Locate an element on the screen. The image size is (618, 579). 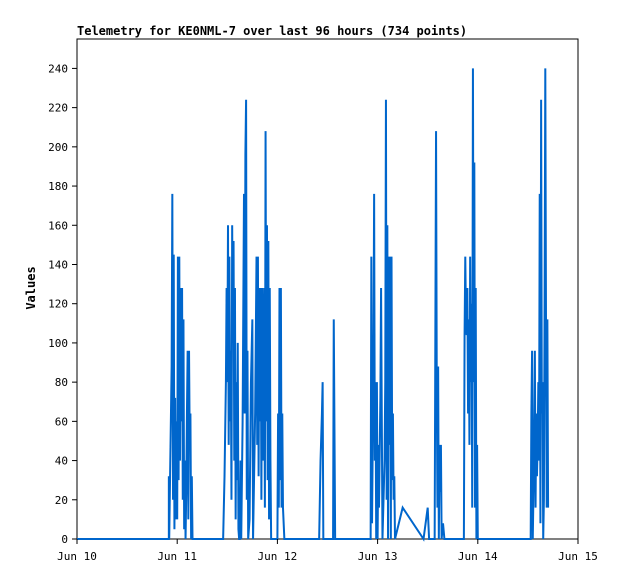
y-tick-label: 80 is located at coordinates (61, 382).